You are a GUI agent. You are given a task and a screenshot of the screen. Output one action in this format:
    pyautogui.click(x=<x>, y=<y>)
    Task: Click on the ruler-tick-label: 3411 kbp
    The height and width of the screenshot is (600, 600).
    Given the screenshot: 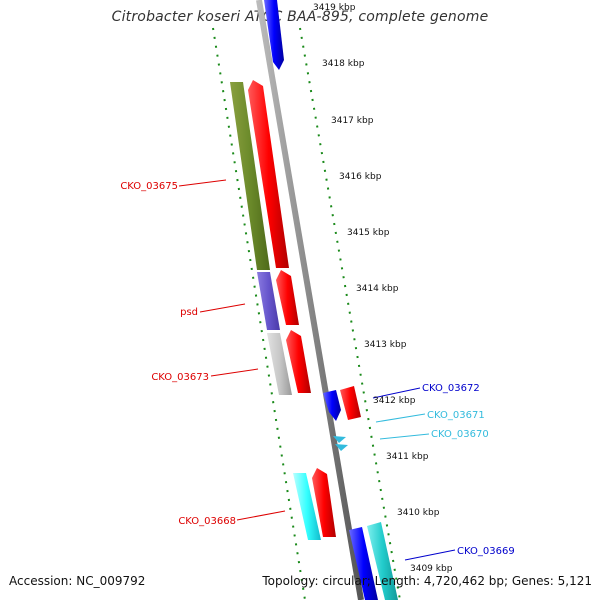 What is the action you would take?
    pyautogui.click(x=407, y=457)
    